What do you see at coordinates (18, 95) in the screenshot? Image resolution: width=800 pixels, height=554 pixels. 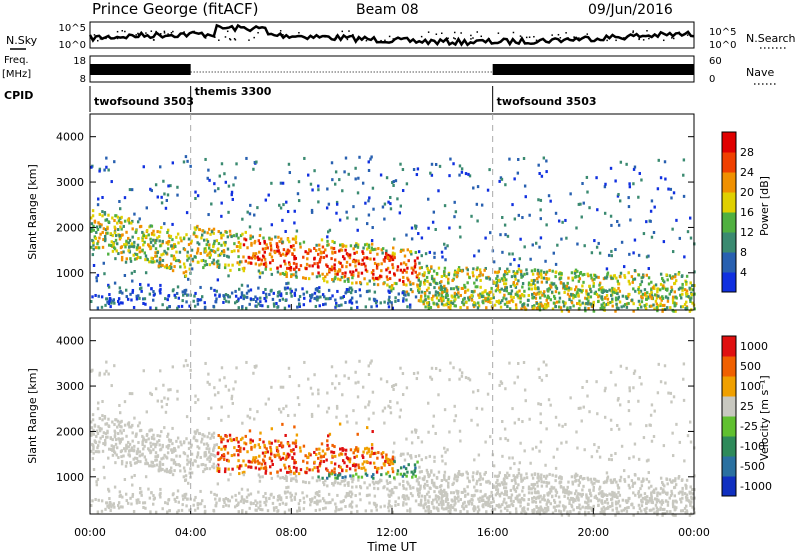 I see `cpid-label: CPID` at bounding box center [18, 95].